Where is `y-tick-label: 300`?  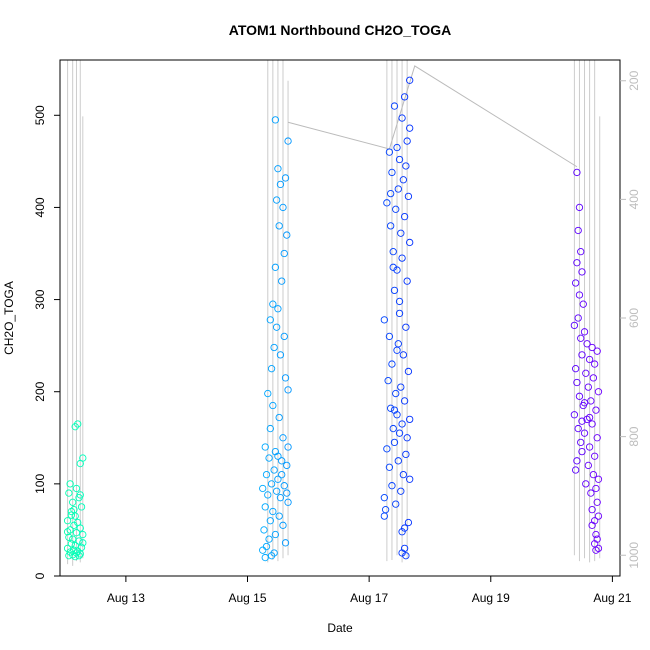 y-tick-label: 300 is located at coordinates (40, 299).